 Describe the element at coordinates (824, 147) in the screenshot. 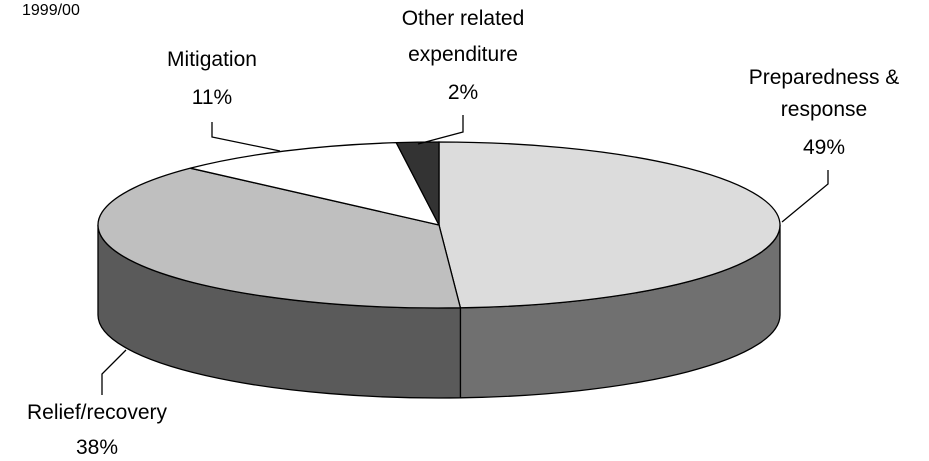

I see `slice-value-0: 49%` at that location.